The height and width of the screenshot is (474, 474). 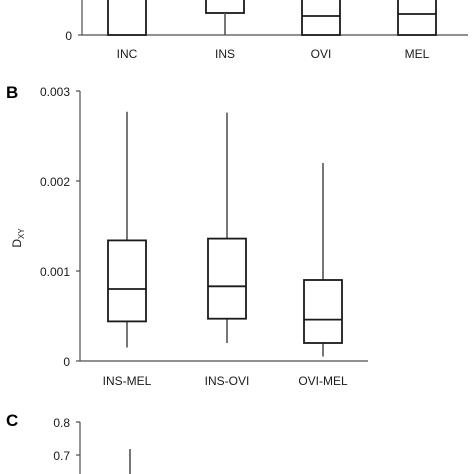 What do you see at coordinates (321, 18) in the screenshot?
I see `panel-a-box-ovi` at bounding box center [321, 18].